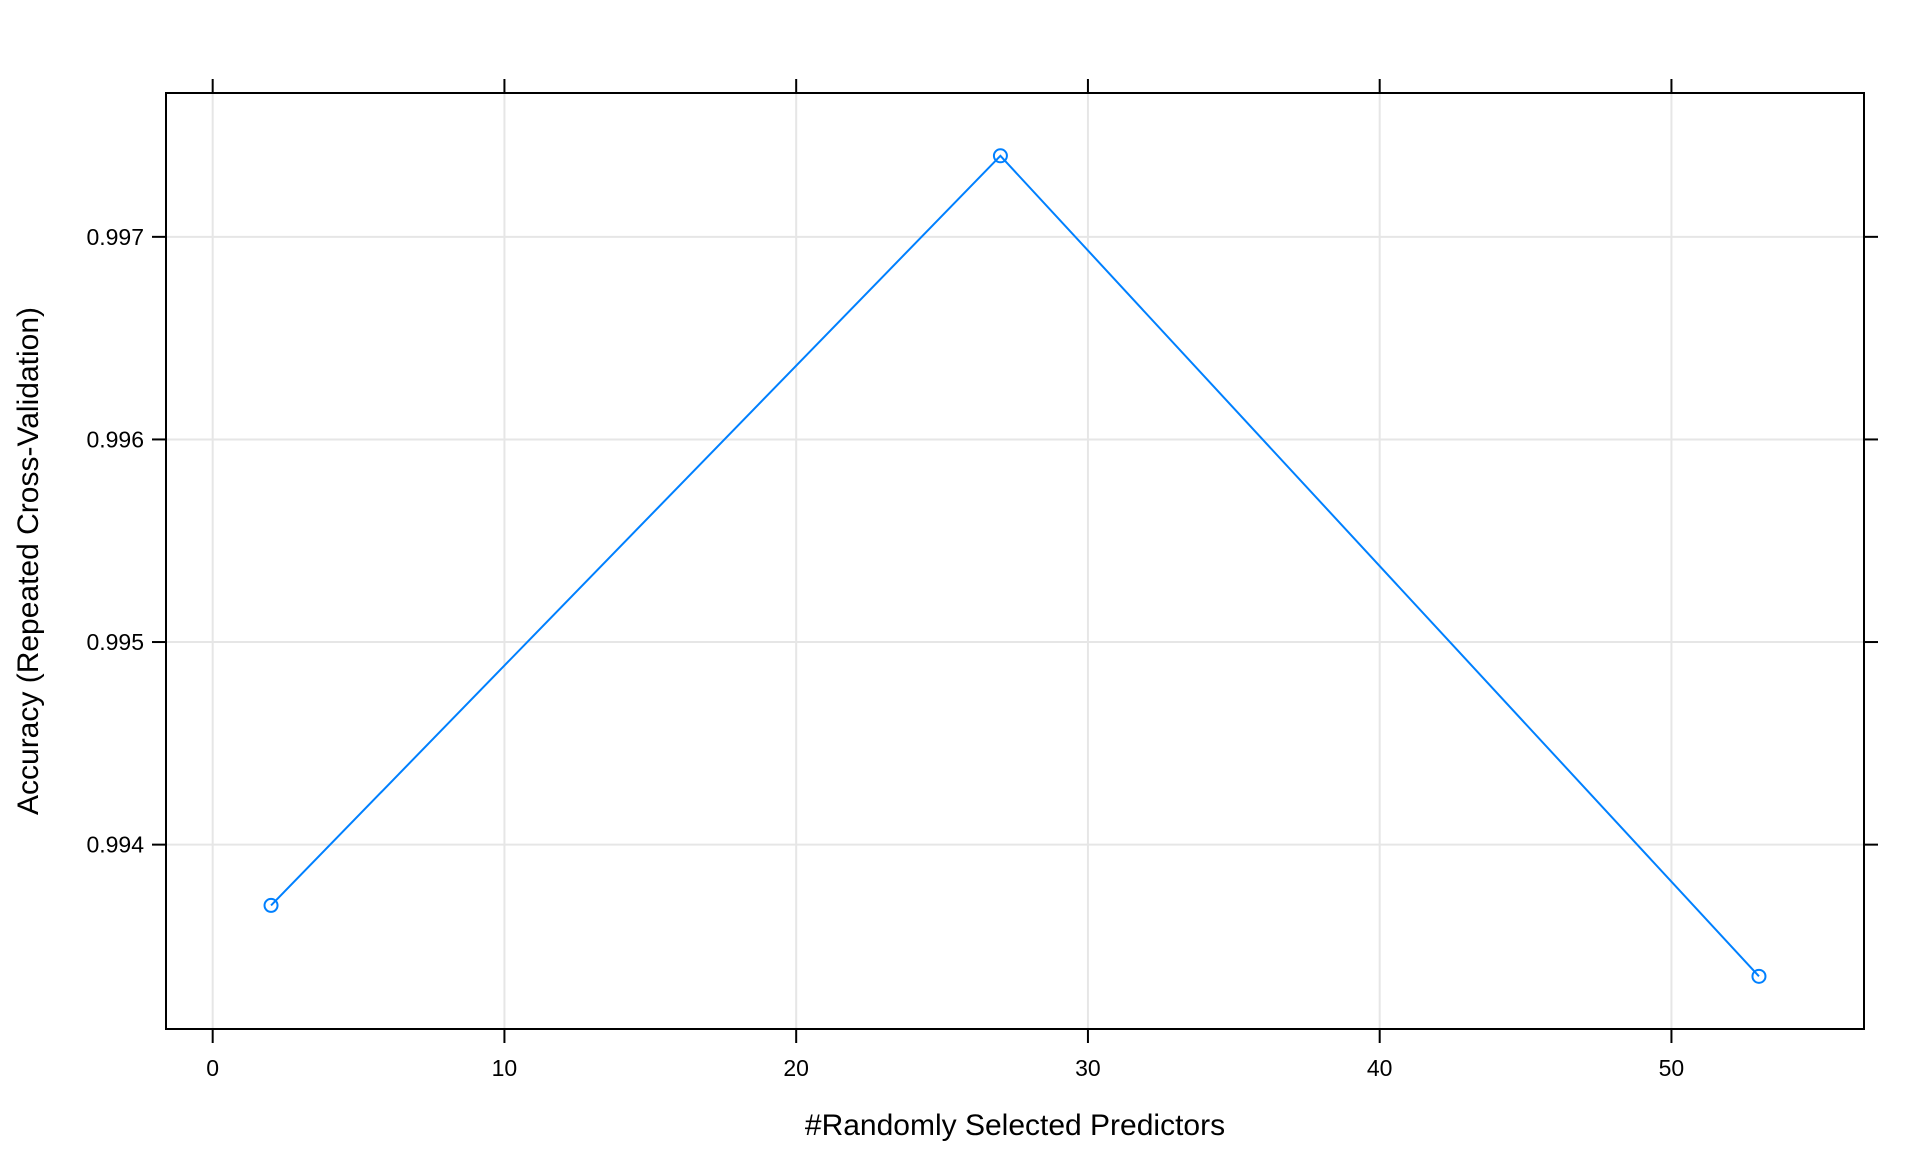  I want to click on y-tick-label: 0.994, so click(115, 845).